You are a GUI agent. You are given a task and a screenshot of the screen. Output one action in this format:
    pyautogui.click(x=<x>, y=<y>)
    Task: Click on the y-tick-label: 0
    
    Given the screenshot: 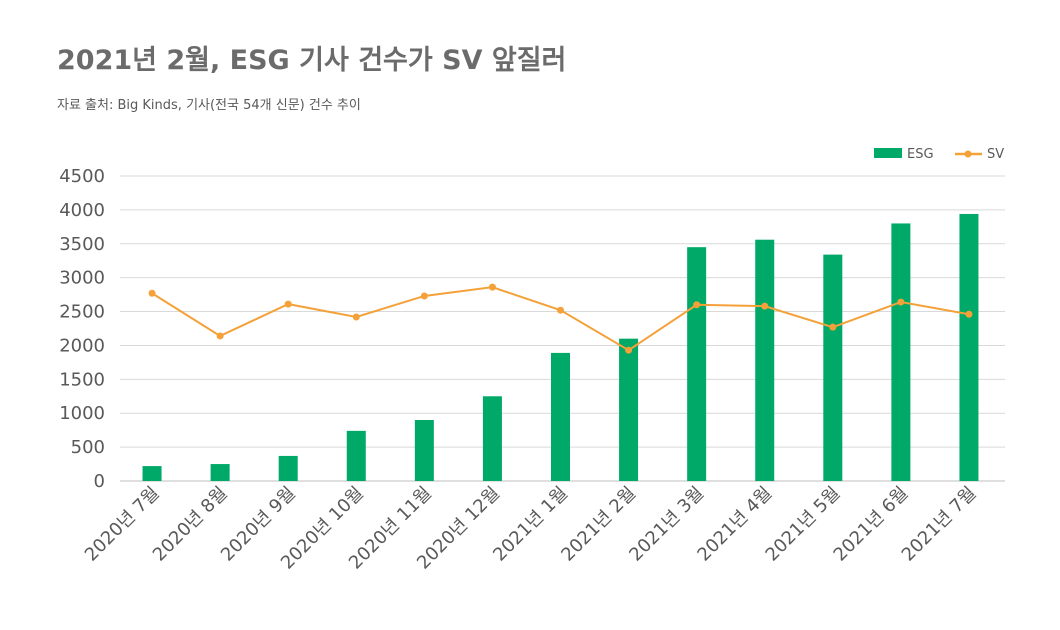 What is the action you would take?
    pyautogui.click(x=99, y=481)
    